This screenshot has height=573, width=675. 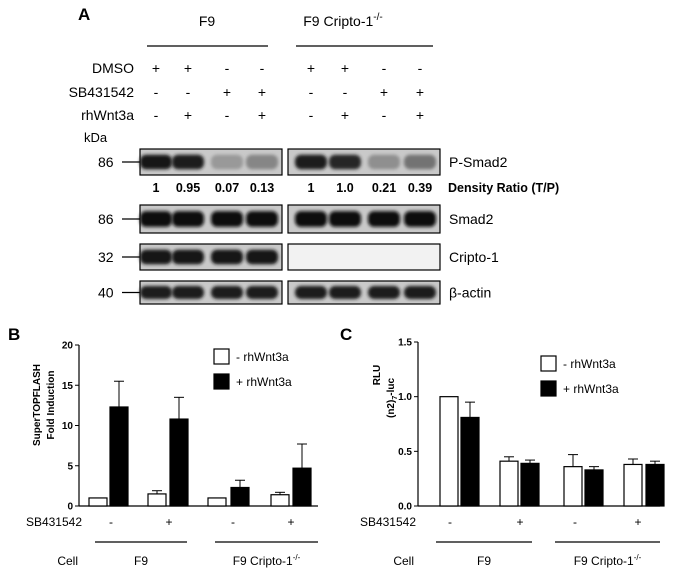 I want to click on density-label: Density Ratio (T/P), so click(x=503, y=188).